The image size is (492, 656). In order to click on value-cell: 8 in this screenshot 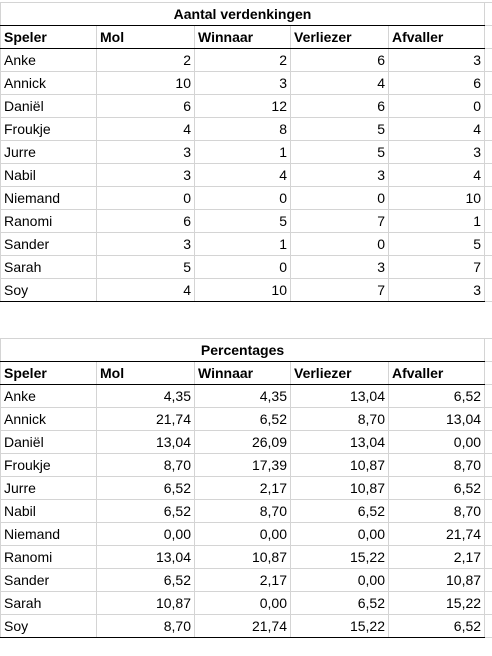, I will do `click(242, 129)`.